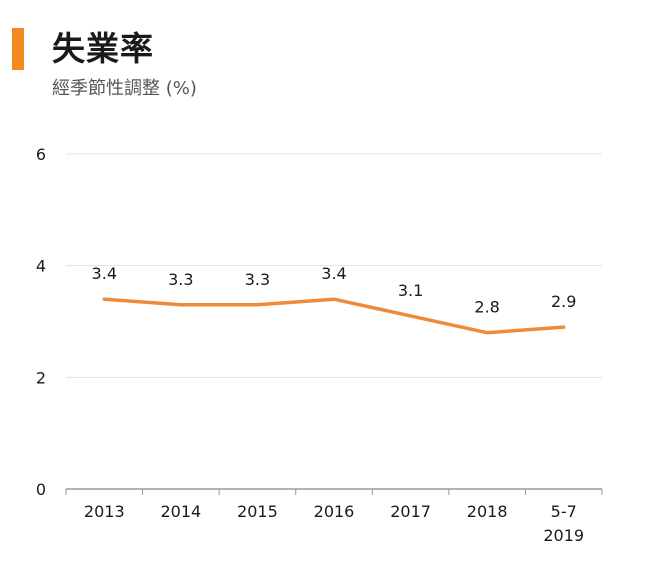  What do you see at coordinates (564, 511) in the screenshot?
I see `x-tick-label: 5-7` at bounding box center [564, 511].